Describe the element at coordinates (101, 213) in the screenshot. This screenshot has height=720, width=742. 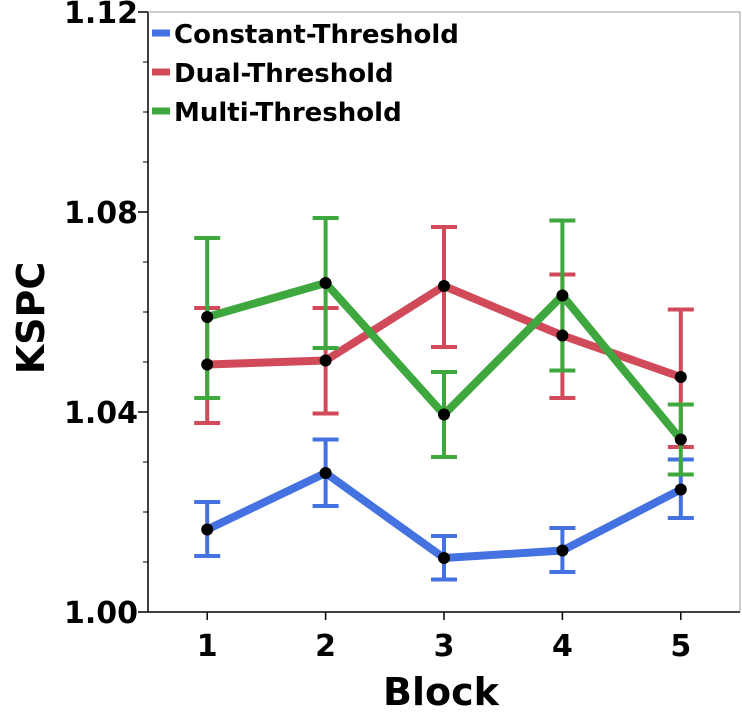
I see `y-tick-label: 1.08` at that location.